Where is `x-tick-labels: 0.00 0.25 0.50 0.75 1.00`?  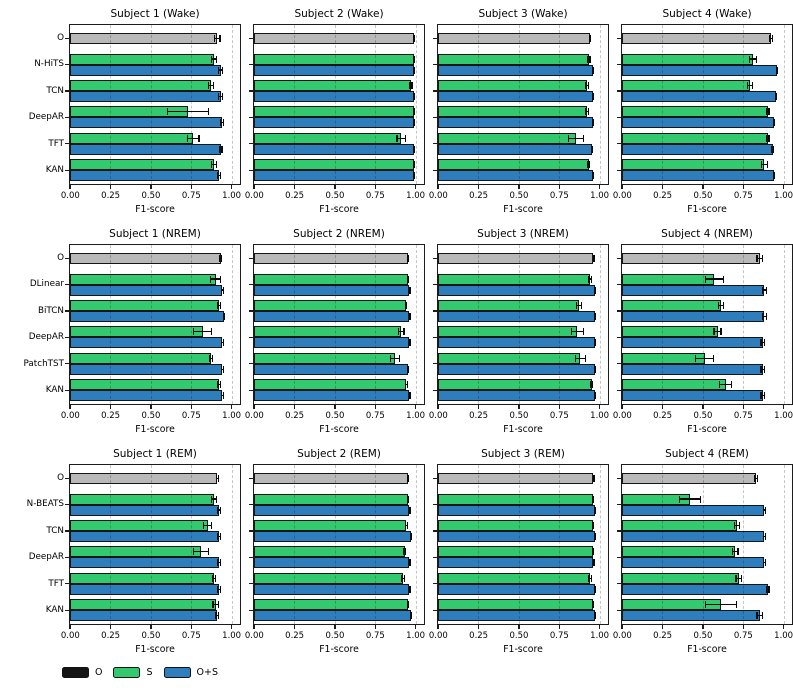 x-tick-labels: 0.00 0.25 0.50 0.75 1.00 is located at coordinates (703, 197).